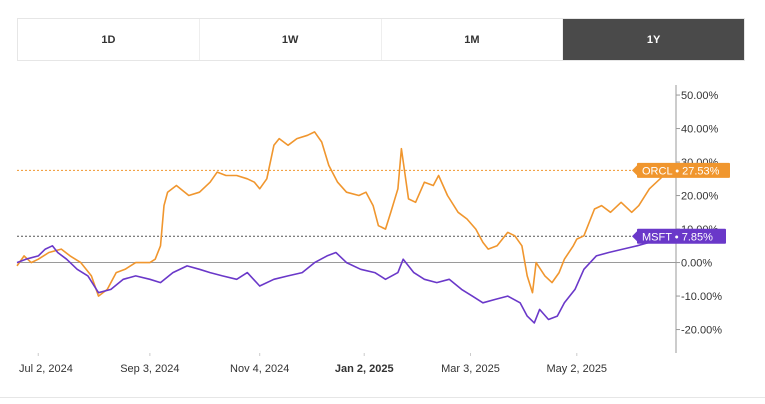  I want to click on msft-last-value-label: MSFT • 7.85%, so click(677, 237).